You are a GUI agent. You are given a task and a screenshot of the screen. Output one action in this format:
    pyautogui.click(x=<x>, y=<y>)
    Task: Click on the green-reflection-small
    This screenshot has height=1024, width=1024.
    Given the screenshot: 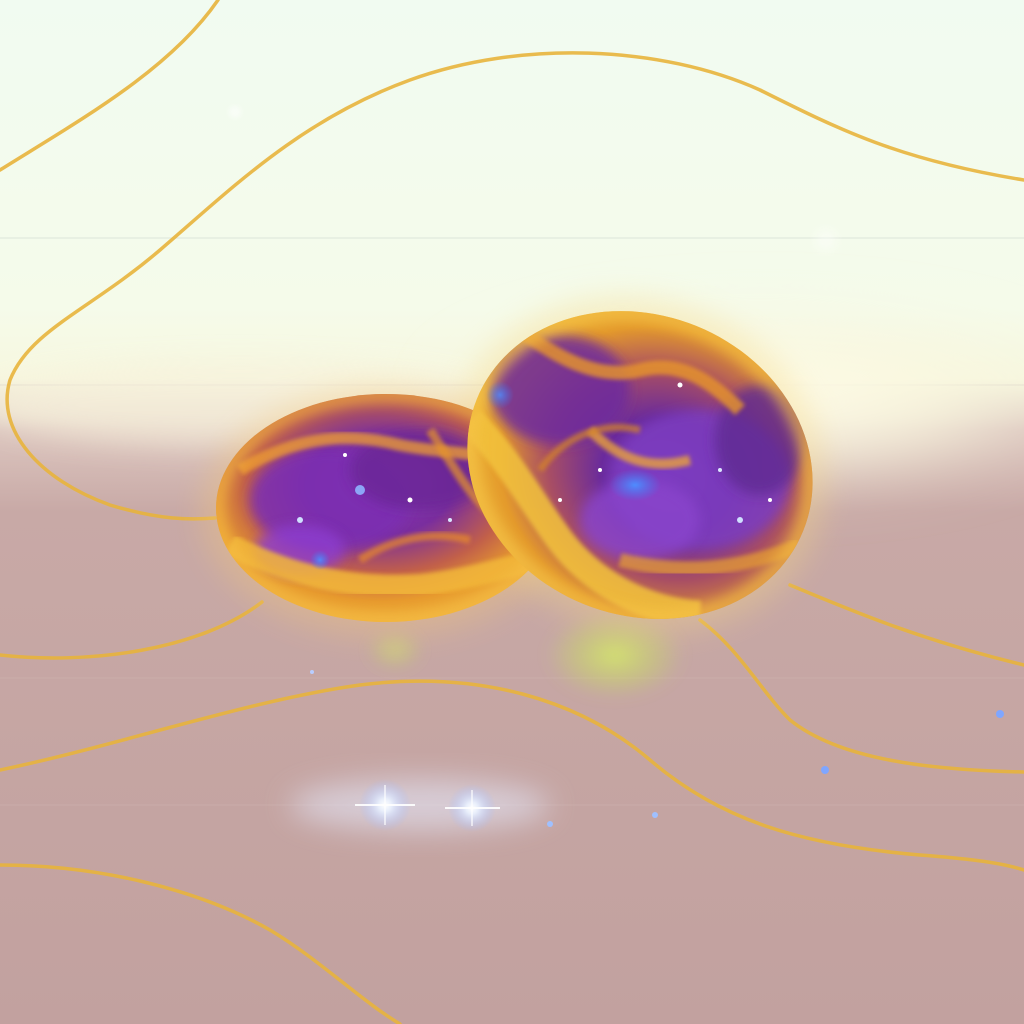 What is the action you would take?
    pyautogui.click(x=395, y=650)
    